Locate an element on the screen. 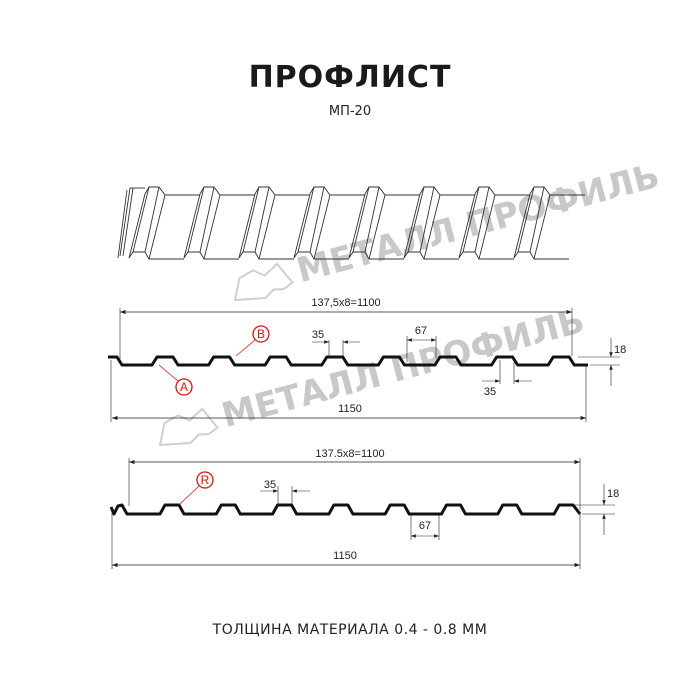 Image resolution: width=700 pixels, height=700 pixels. callout-r-label: R is located at coordinates (205, 480).